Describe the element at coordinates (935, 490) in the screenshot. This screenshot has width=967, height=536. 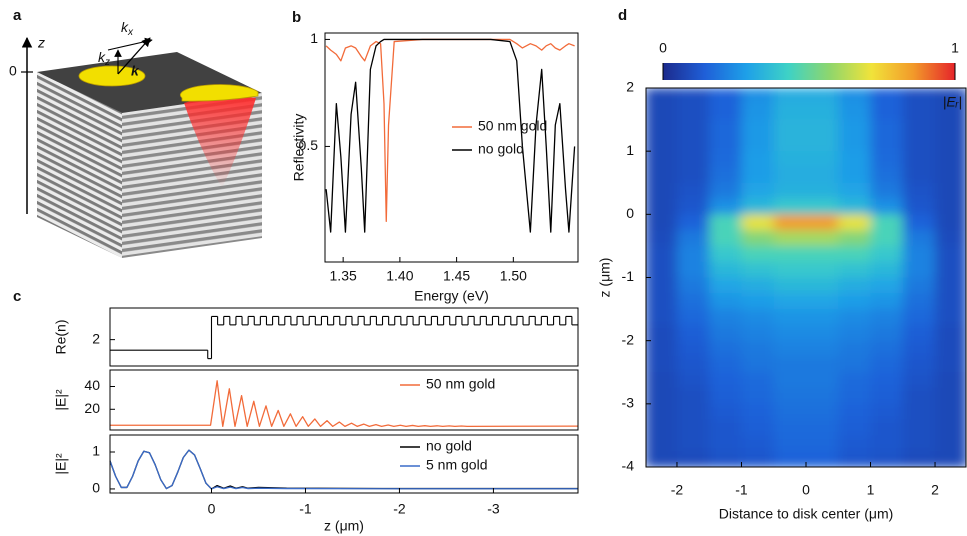
I see `x-tick-label: 2` at that location.